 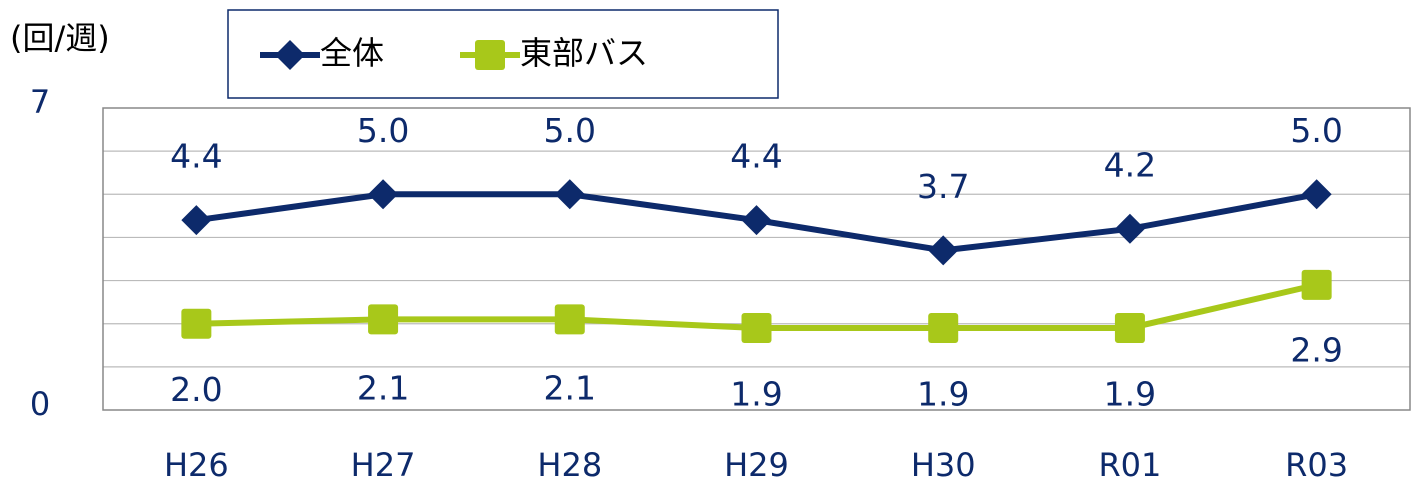 I want to click on y-tick-label: 7, so click(x=40, y=102).